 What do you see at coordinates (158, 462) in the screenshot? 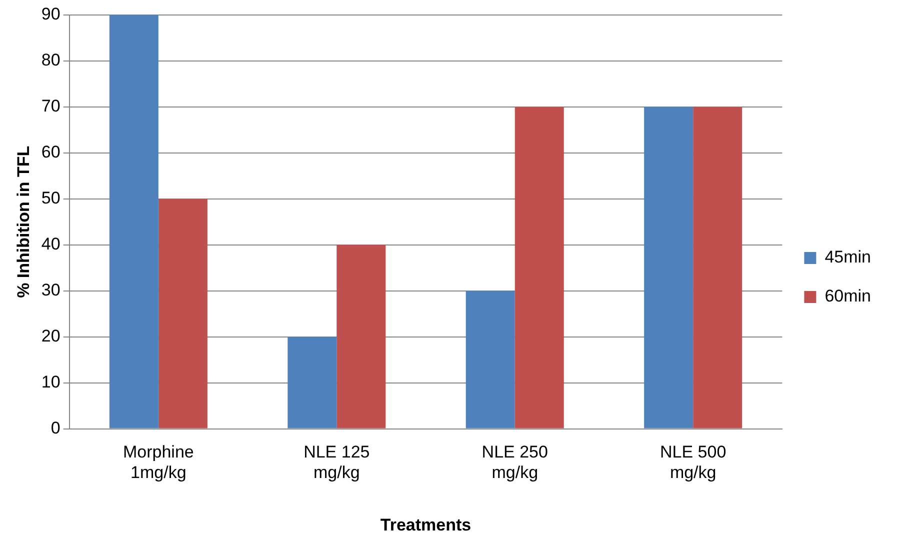
I see `x-tick-label: Morphine 1mg/kg` at bounding box center [158, 462].